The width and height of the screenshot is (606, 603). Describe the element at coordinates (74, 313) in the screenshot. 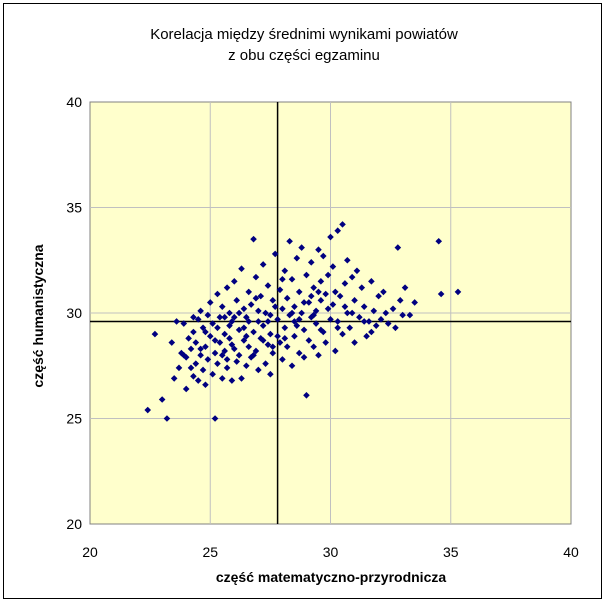

I see `y-tick-label: 30` at that location.